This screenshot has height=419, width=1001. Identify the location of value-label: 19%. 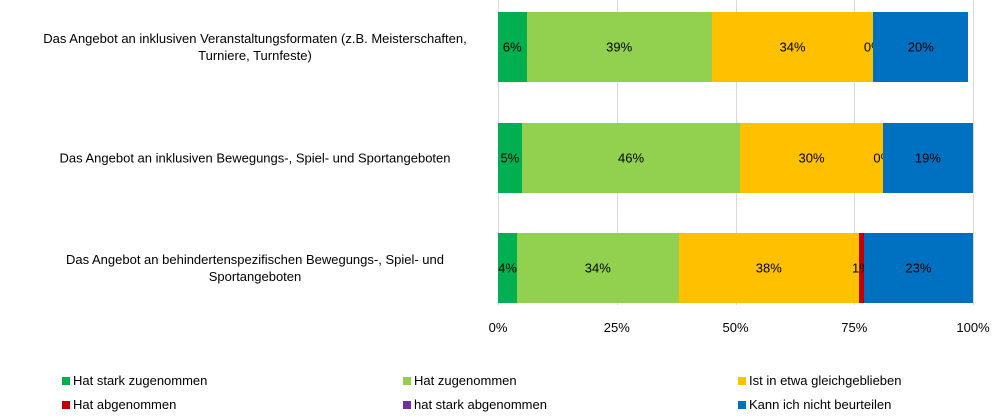
(927, 158).